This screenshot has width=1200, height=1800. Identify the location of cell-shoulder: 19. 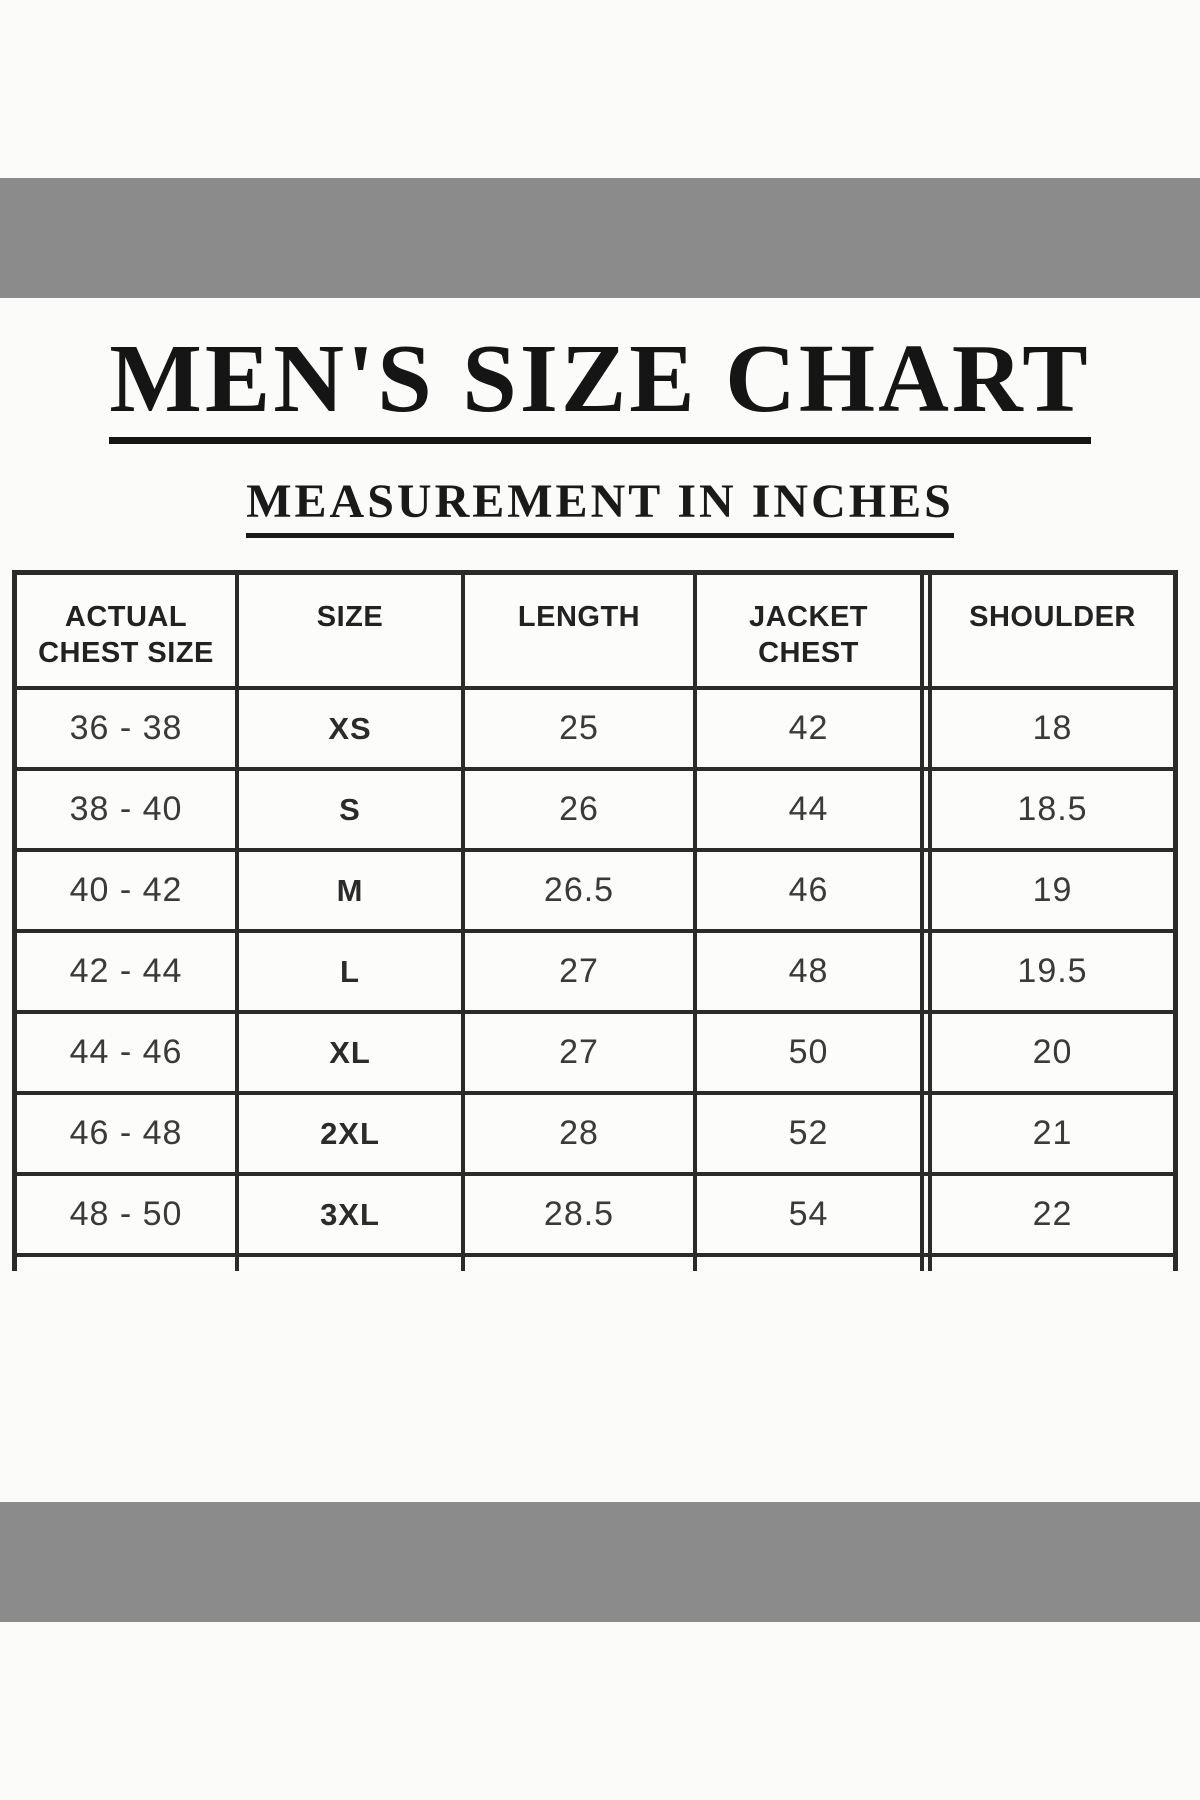
(1052, 890).